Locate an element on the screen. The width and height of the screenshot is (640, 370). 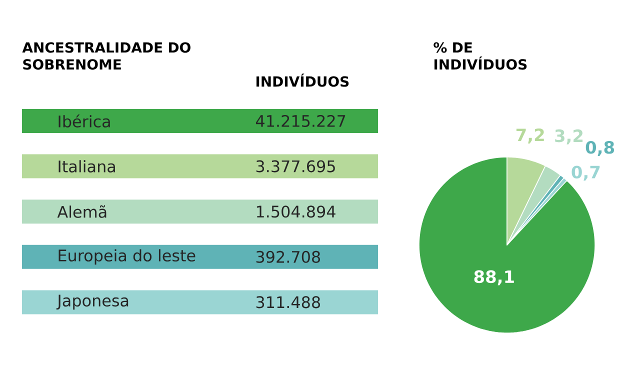
text: 41.215.227 is located at coordinates (301, 121).